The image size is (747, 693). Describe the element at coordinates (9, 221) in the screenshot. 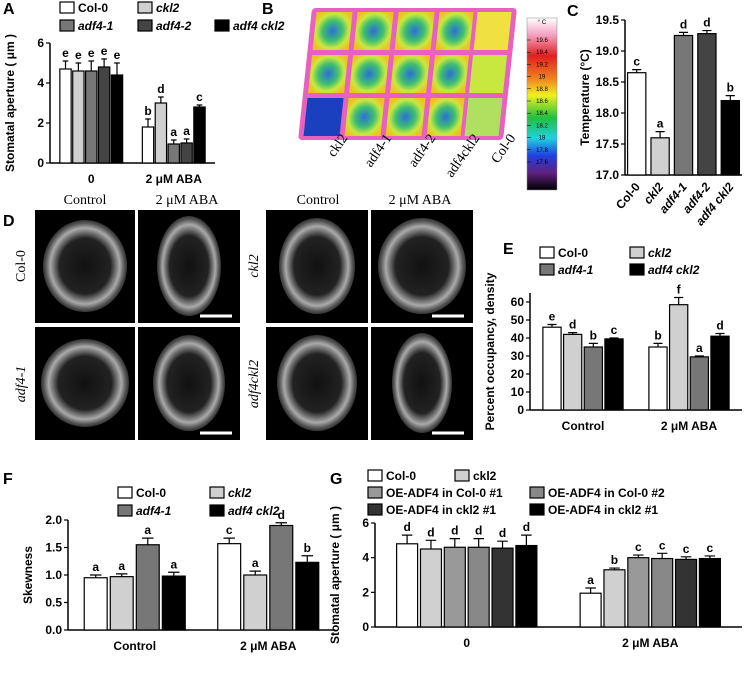

I see `panel-letter: D` at that location.